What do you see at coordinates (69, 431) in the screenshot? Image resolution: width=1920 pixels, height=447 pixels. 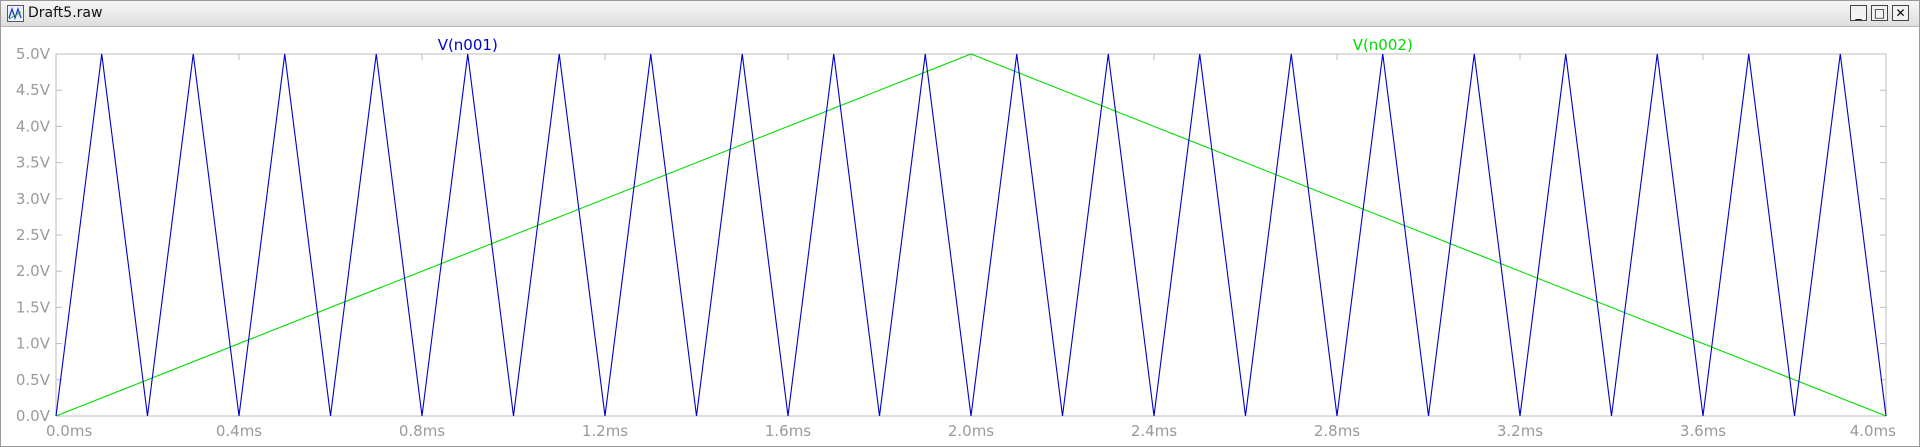 I see `x-tick-label: 0.0ms` at bounding box center [69, 431].